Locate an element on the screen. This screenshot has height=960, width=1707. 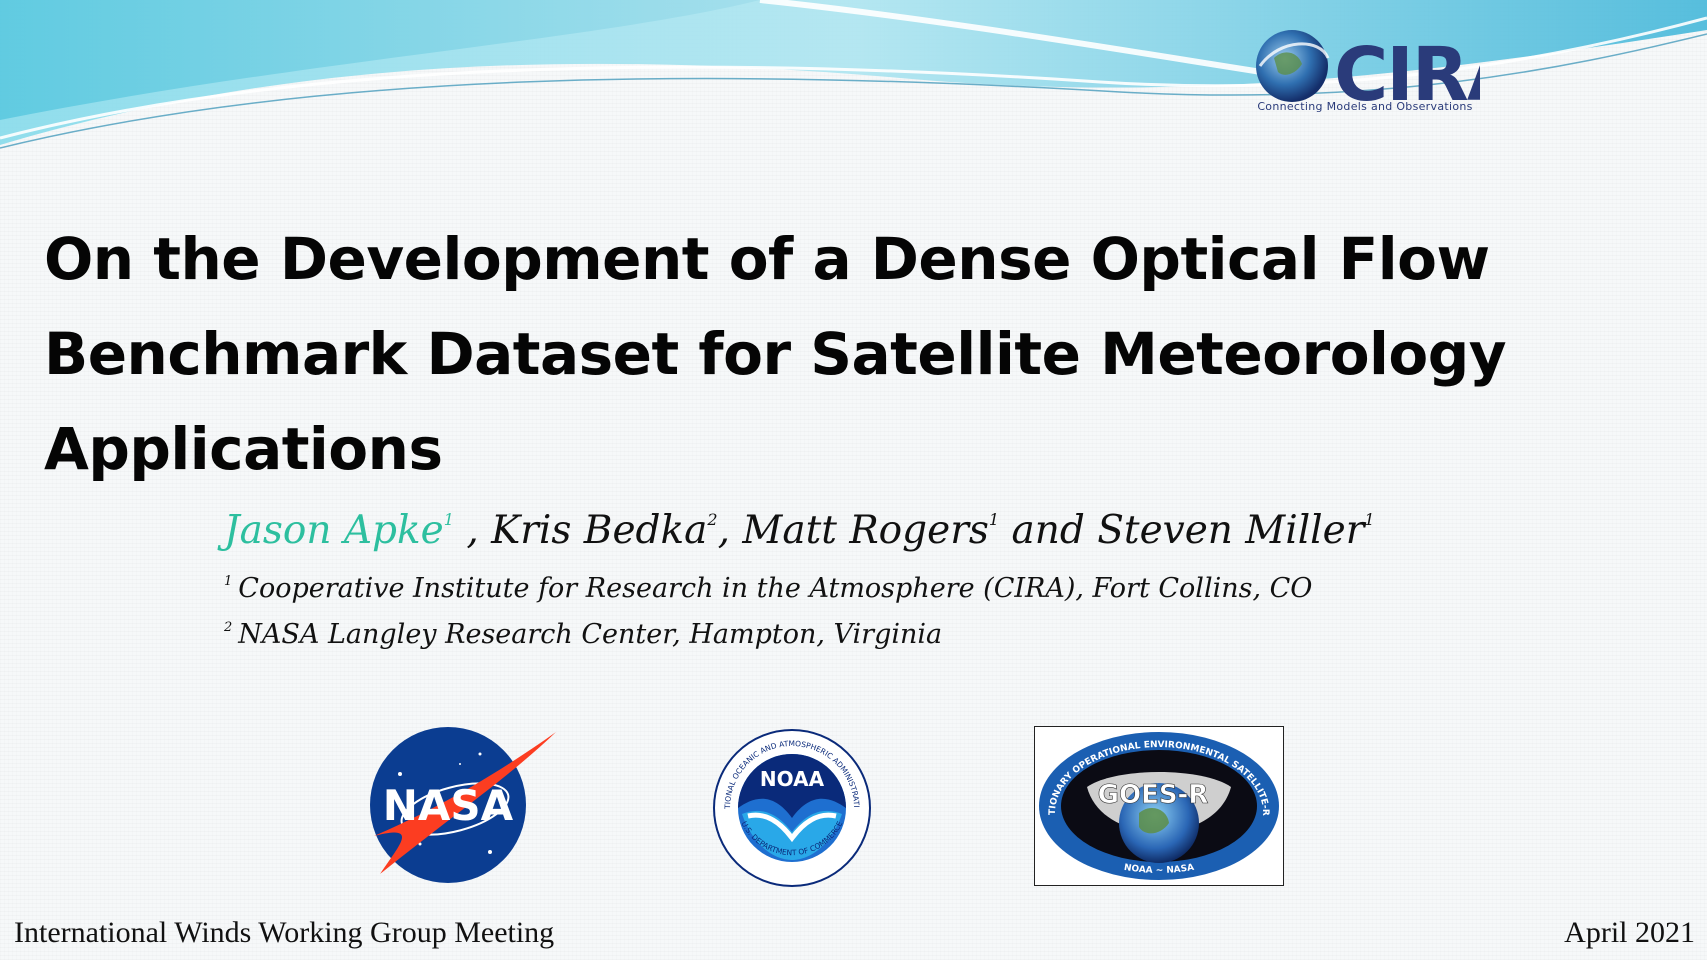
lead-author: Jason Apke1 is located at coordinates (339, 530).